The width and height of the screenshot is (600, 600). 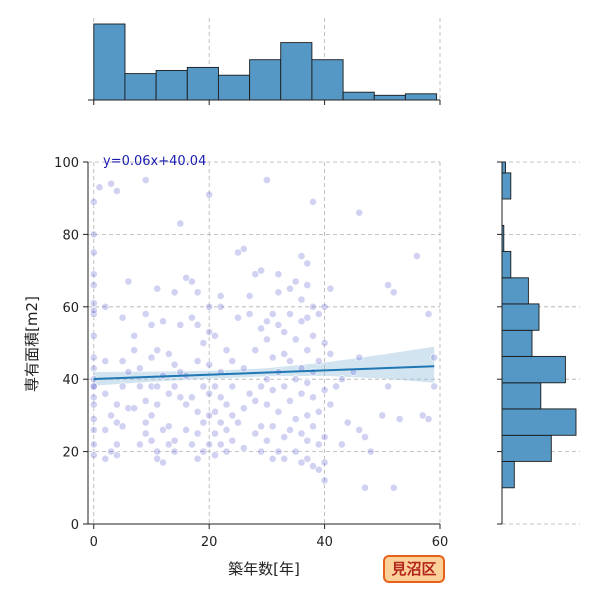 What do you see at coordinates (70, 235) in the screenshot?
I see `y-tick-label: 80` at bounding box center [70, 235].